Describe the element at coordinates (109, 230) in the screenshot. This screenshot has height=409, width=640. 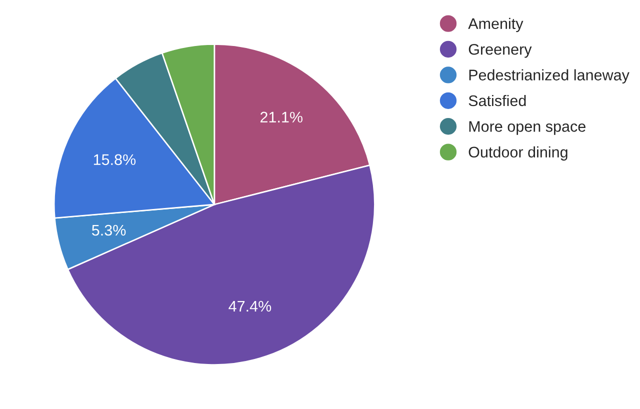
I see `data-label: 5.3%` at that location.